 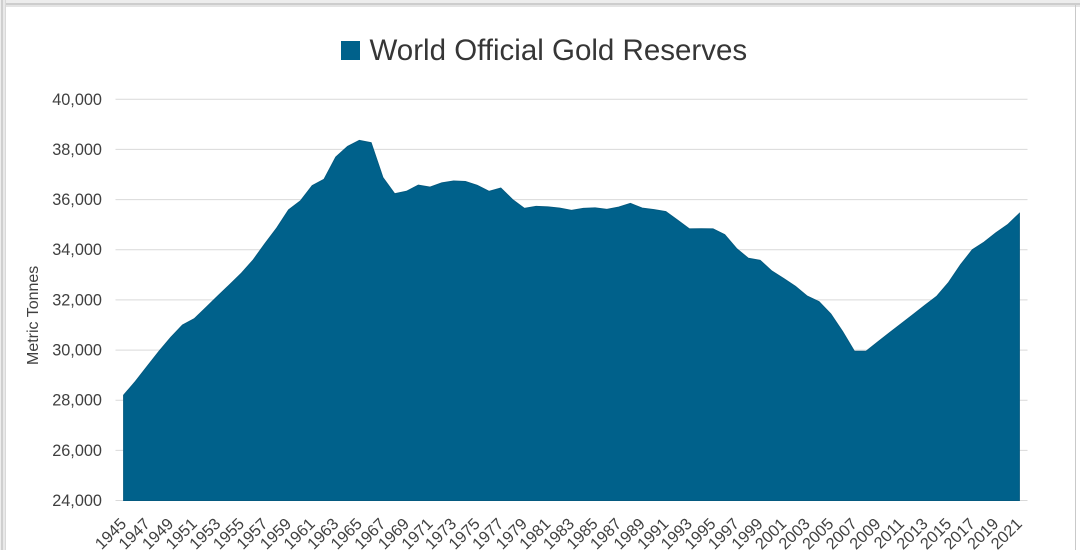 What do you see at coordinates (77, 100) in the screenshot?
I see `svg-text: 40,000` at bounding box center [77, 100].